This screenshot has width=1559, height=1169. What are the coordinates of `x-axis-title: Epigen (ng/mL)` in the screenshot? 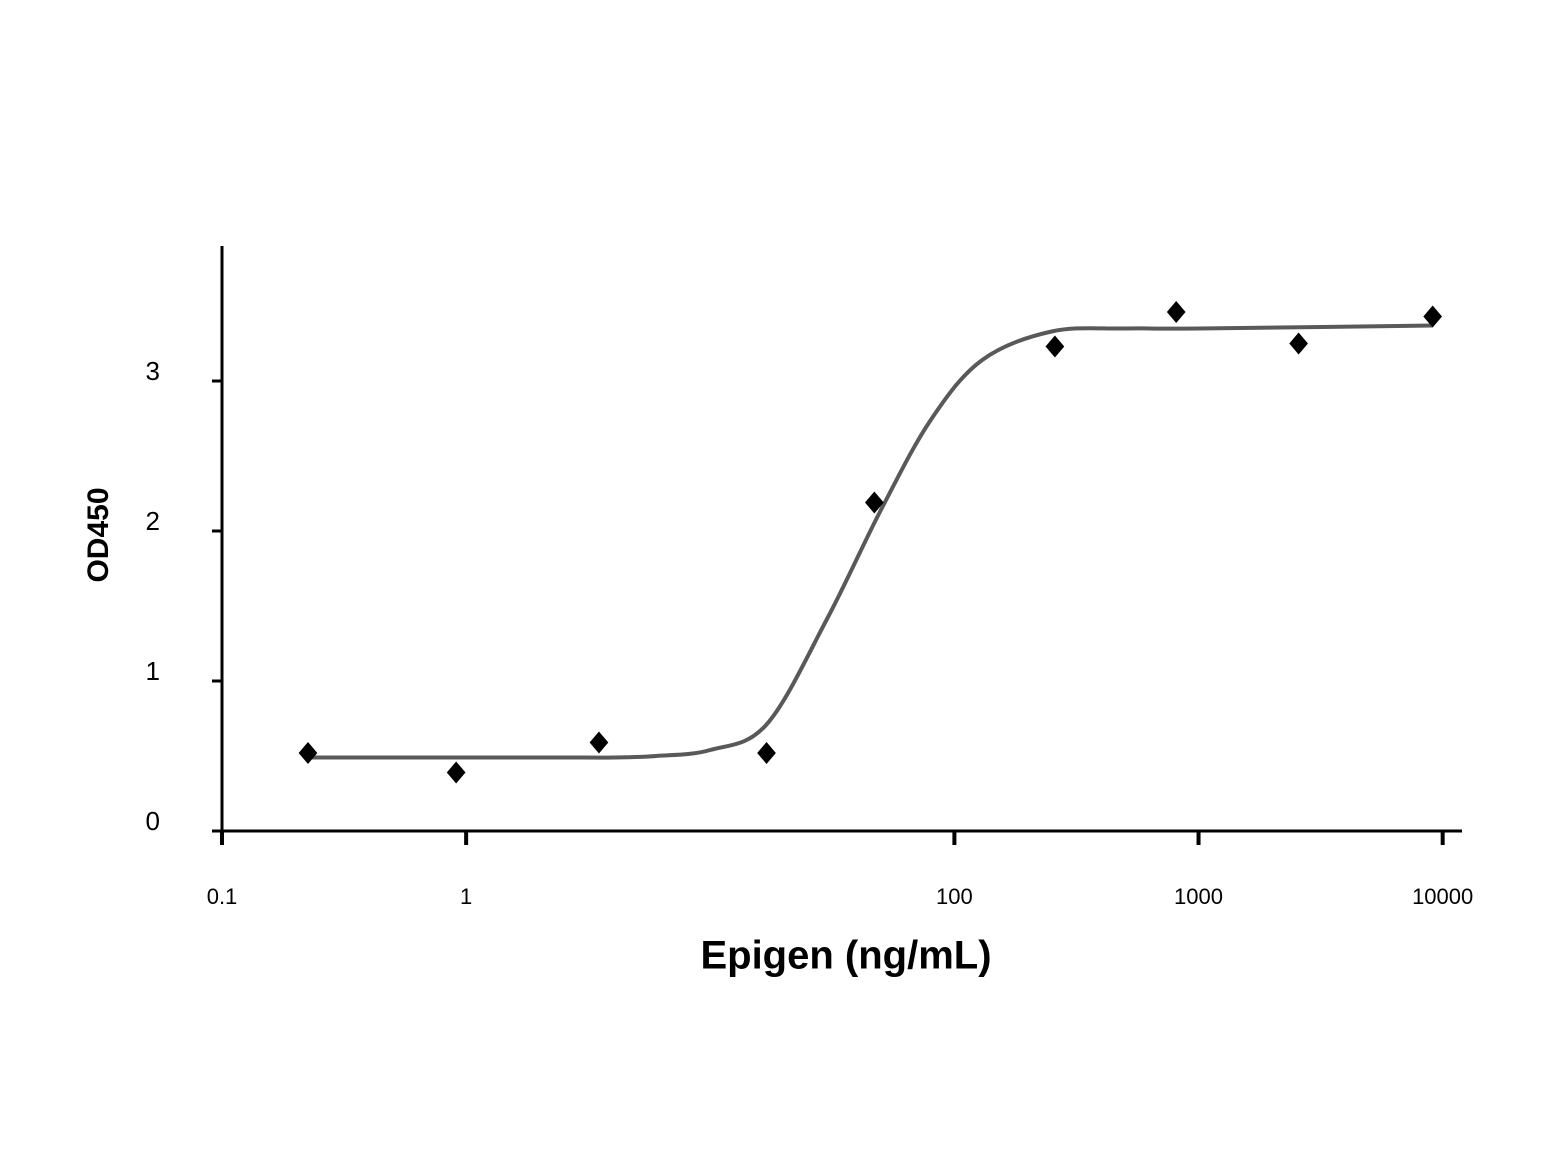 It's located at (845, 956).